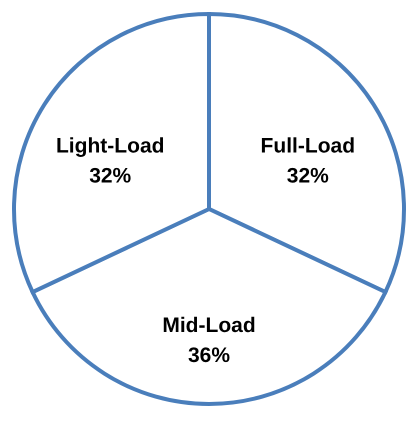  I want to click on slice-label: Light-Load, so click(110, 146).